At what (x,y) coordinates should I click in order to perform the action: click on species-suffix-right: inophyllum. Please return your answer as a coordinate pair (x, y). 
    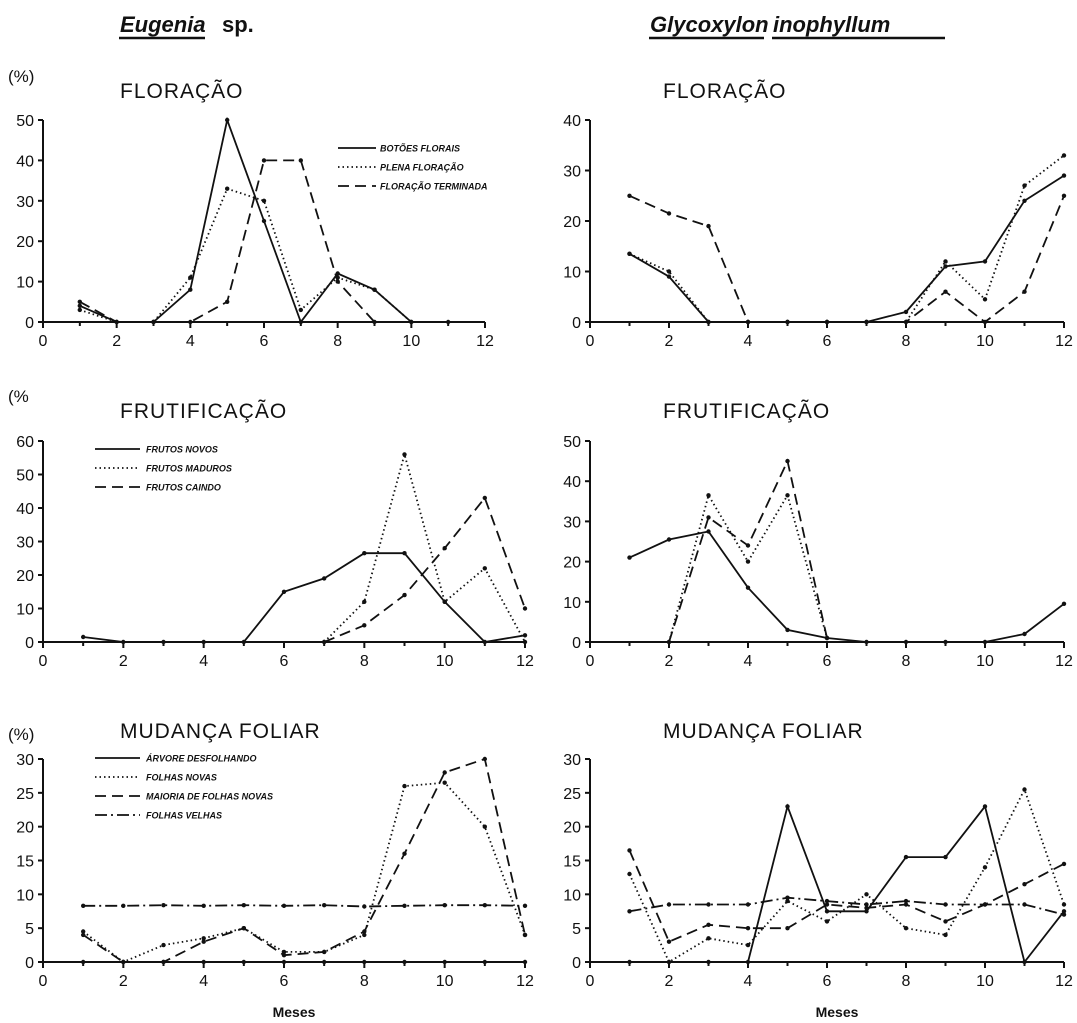
    Looking at the image, I should click on (831, 24).